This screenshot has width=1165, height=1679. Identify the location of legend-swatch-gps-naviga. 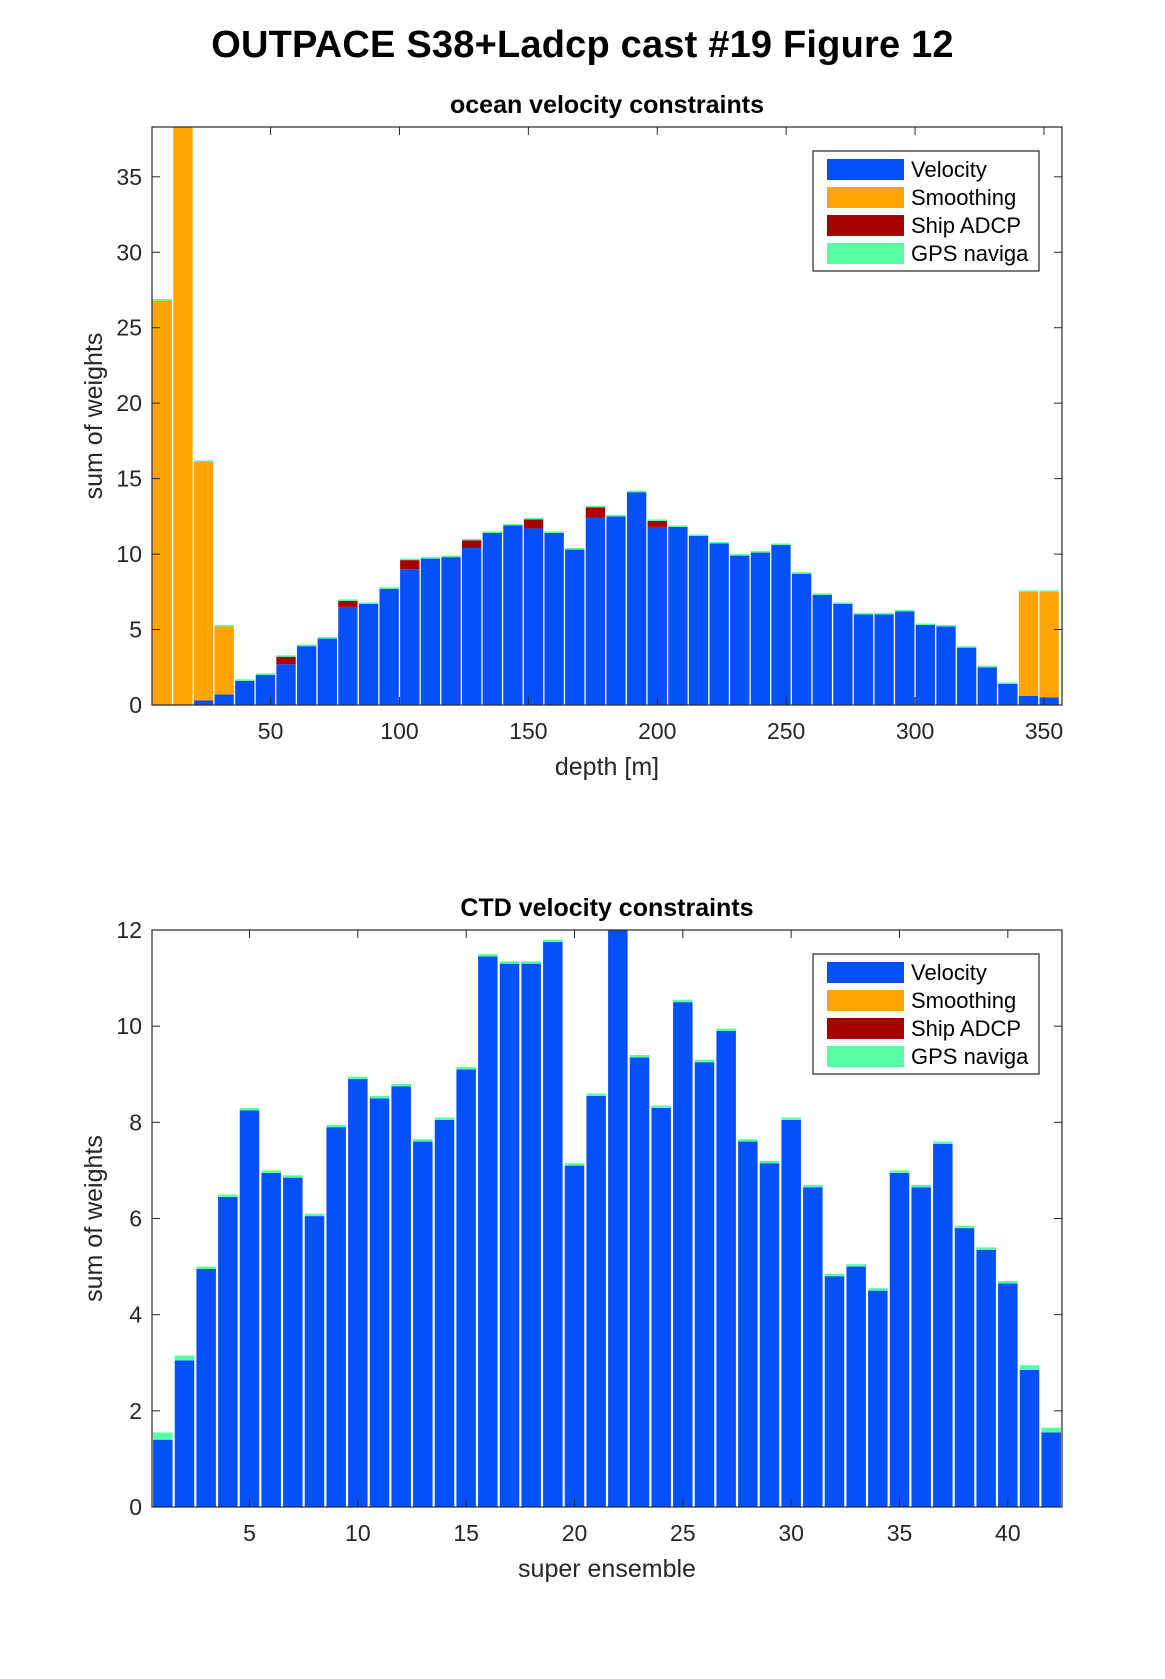
(865, 1056).